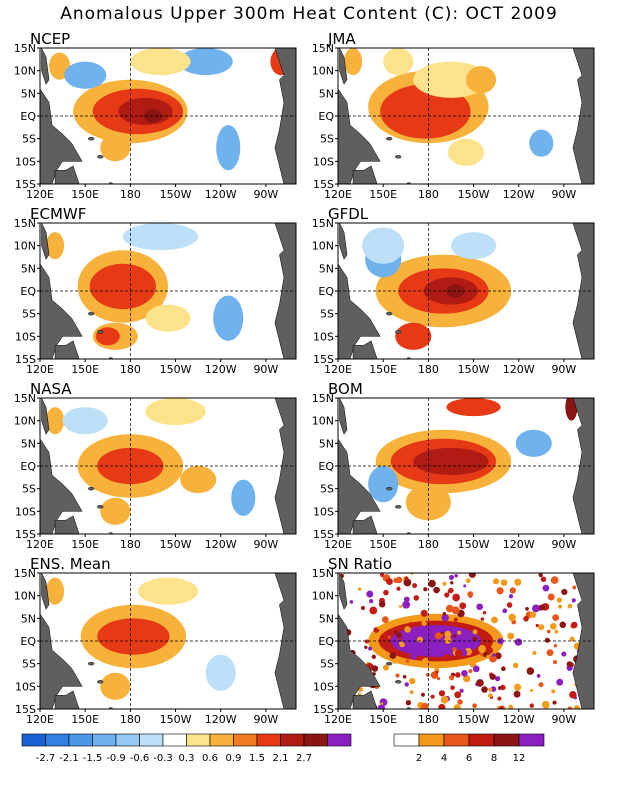  What do you see at coordinates (51, 389) in the screenshot?
I see `panel-title: NASA` at bounding box center [51, 389].